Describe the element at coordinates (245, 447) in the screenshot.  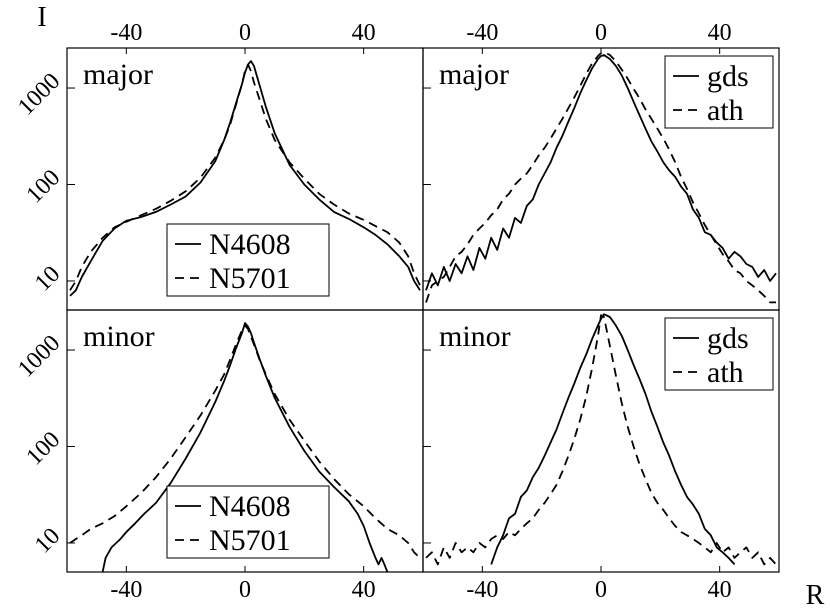
I see `series-N4608` at that location.